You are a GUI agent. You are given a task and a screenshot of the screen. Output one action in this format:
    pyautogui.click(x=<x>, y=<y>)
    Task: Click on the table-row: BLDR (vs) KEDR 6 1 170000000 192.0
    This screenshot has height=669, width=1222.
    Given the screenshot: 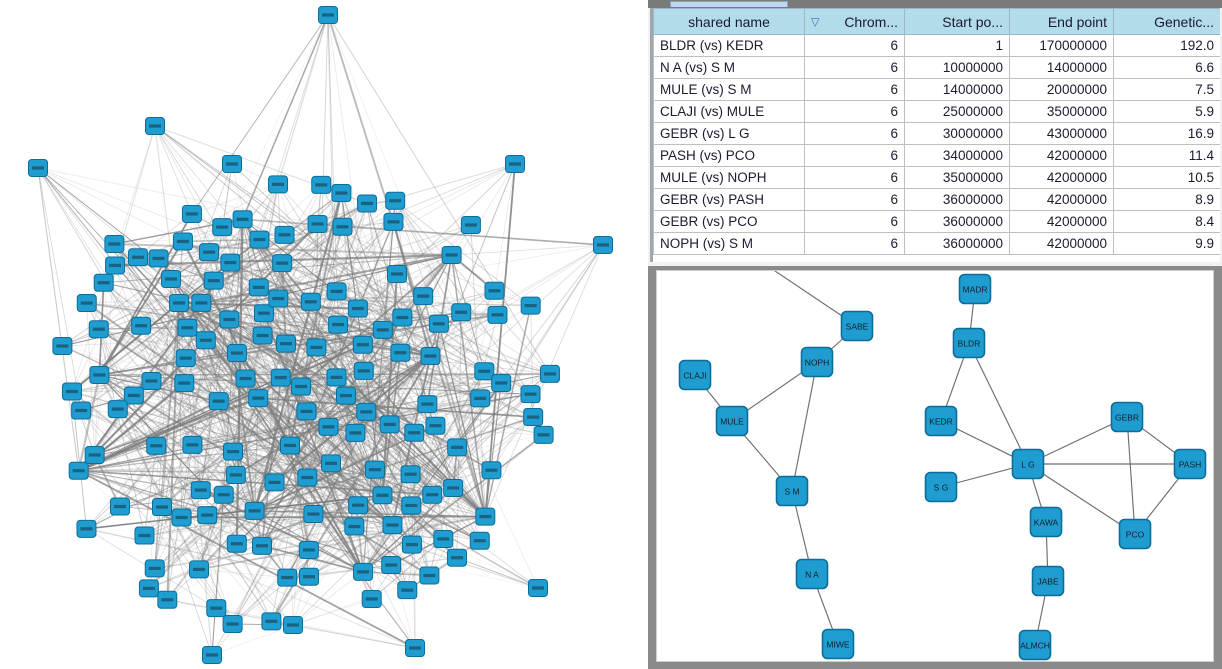 What is the action you would take?
    pyautogui.click(x=936, y=45)
    